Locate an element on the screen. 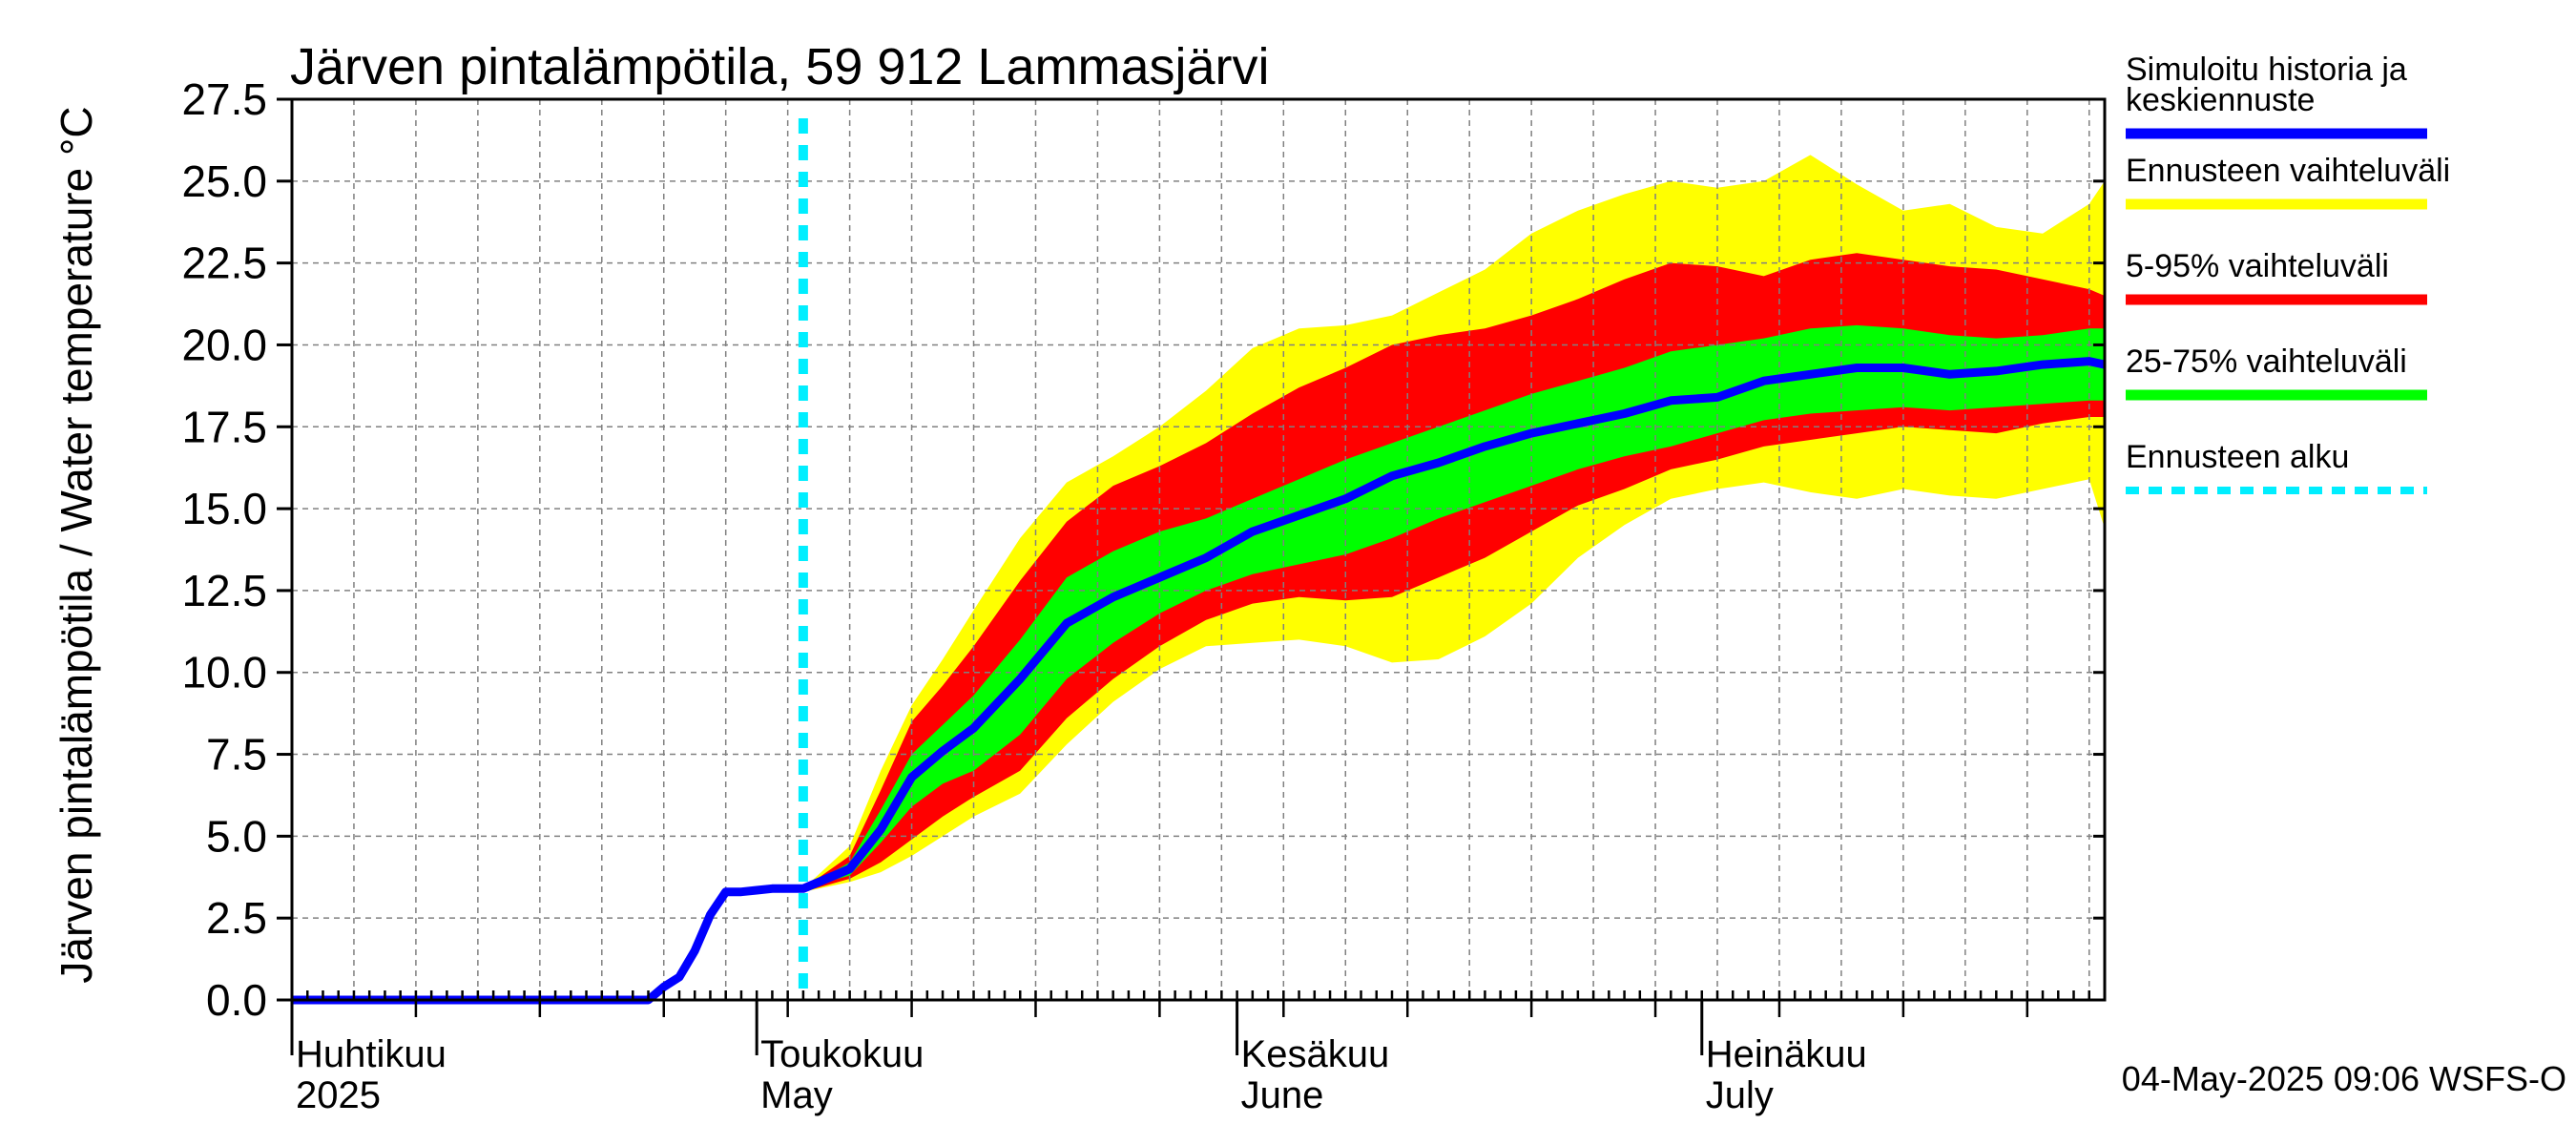  y-tick-label: 15.0 is located at coordinates (224, 508).